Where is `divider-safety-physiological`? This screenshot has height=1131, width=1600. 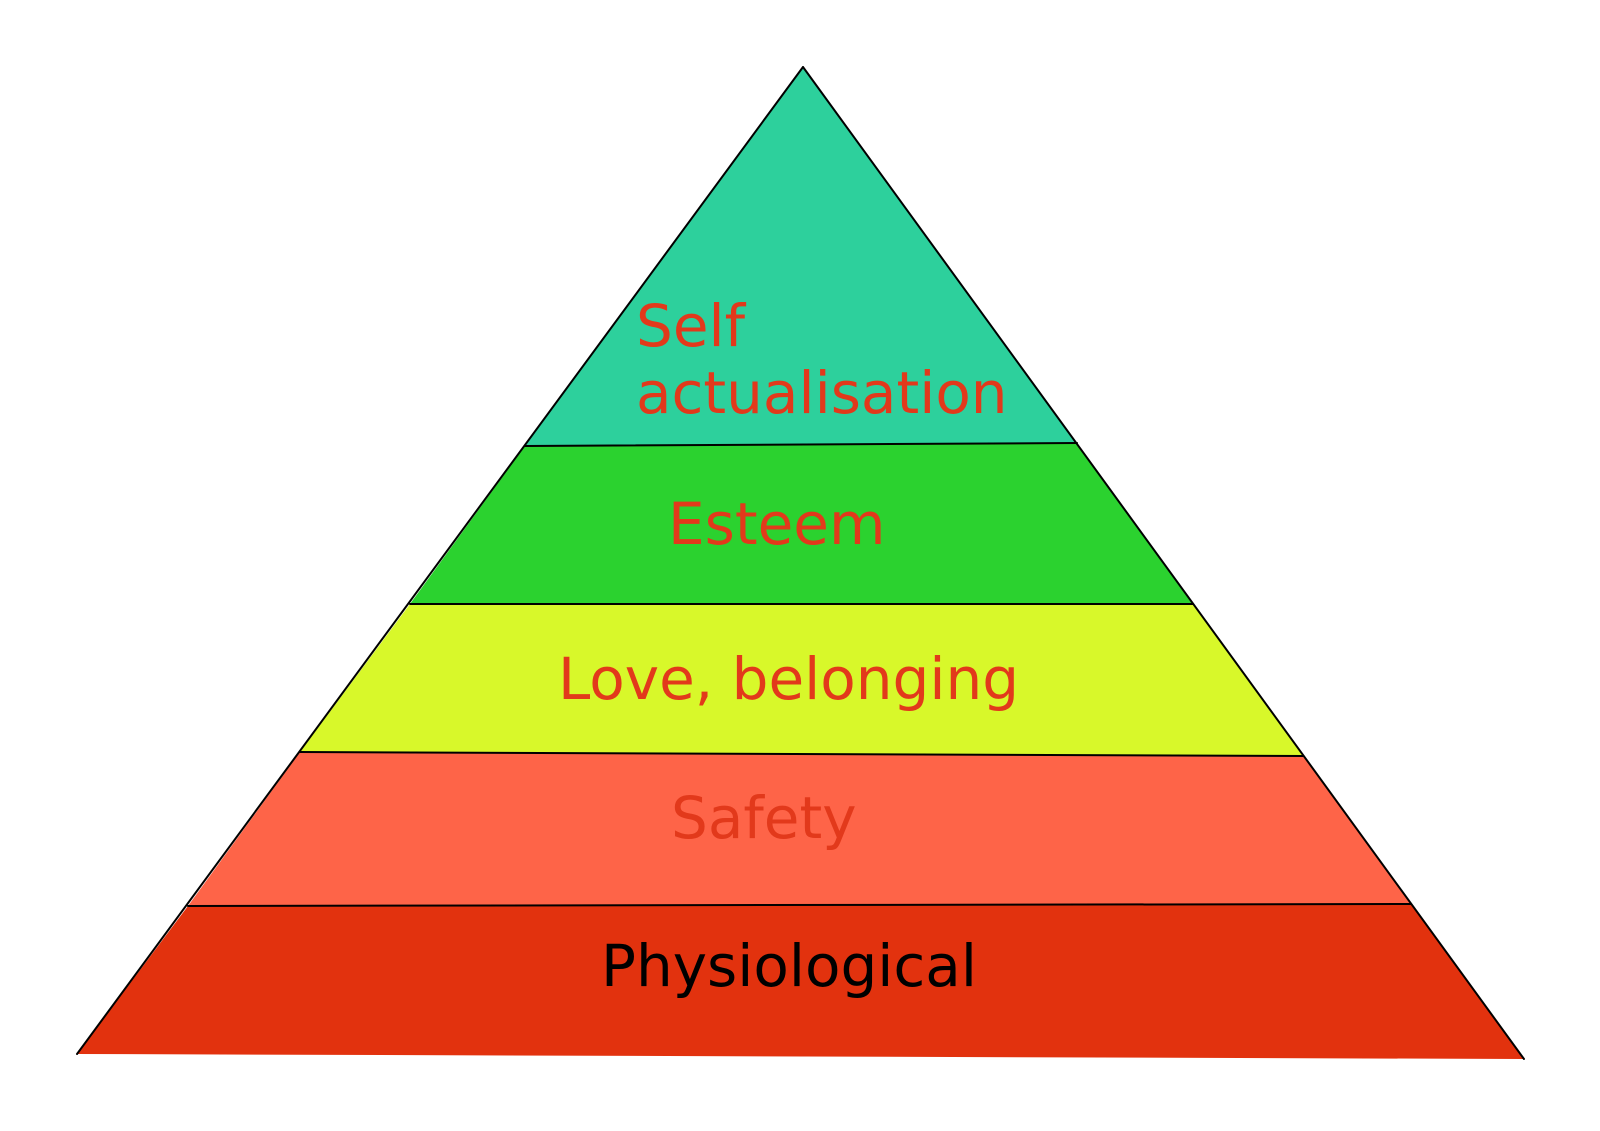 divider-safety-physiological is located at coordinates (799, 905).